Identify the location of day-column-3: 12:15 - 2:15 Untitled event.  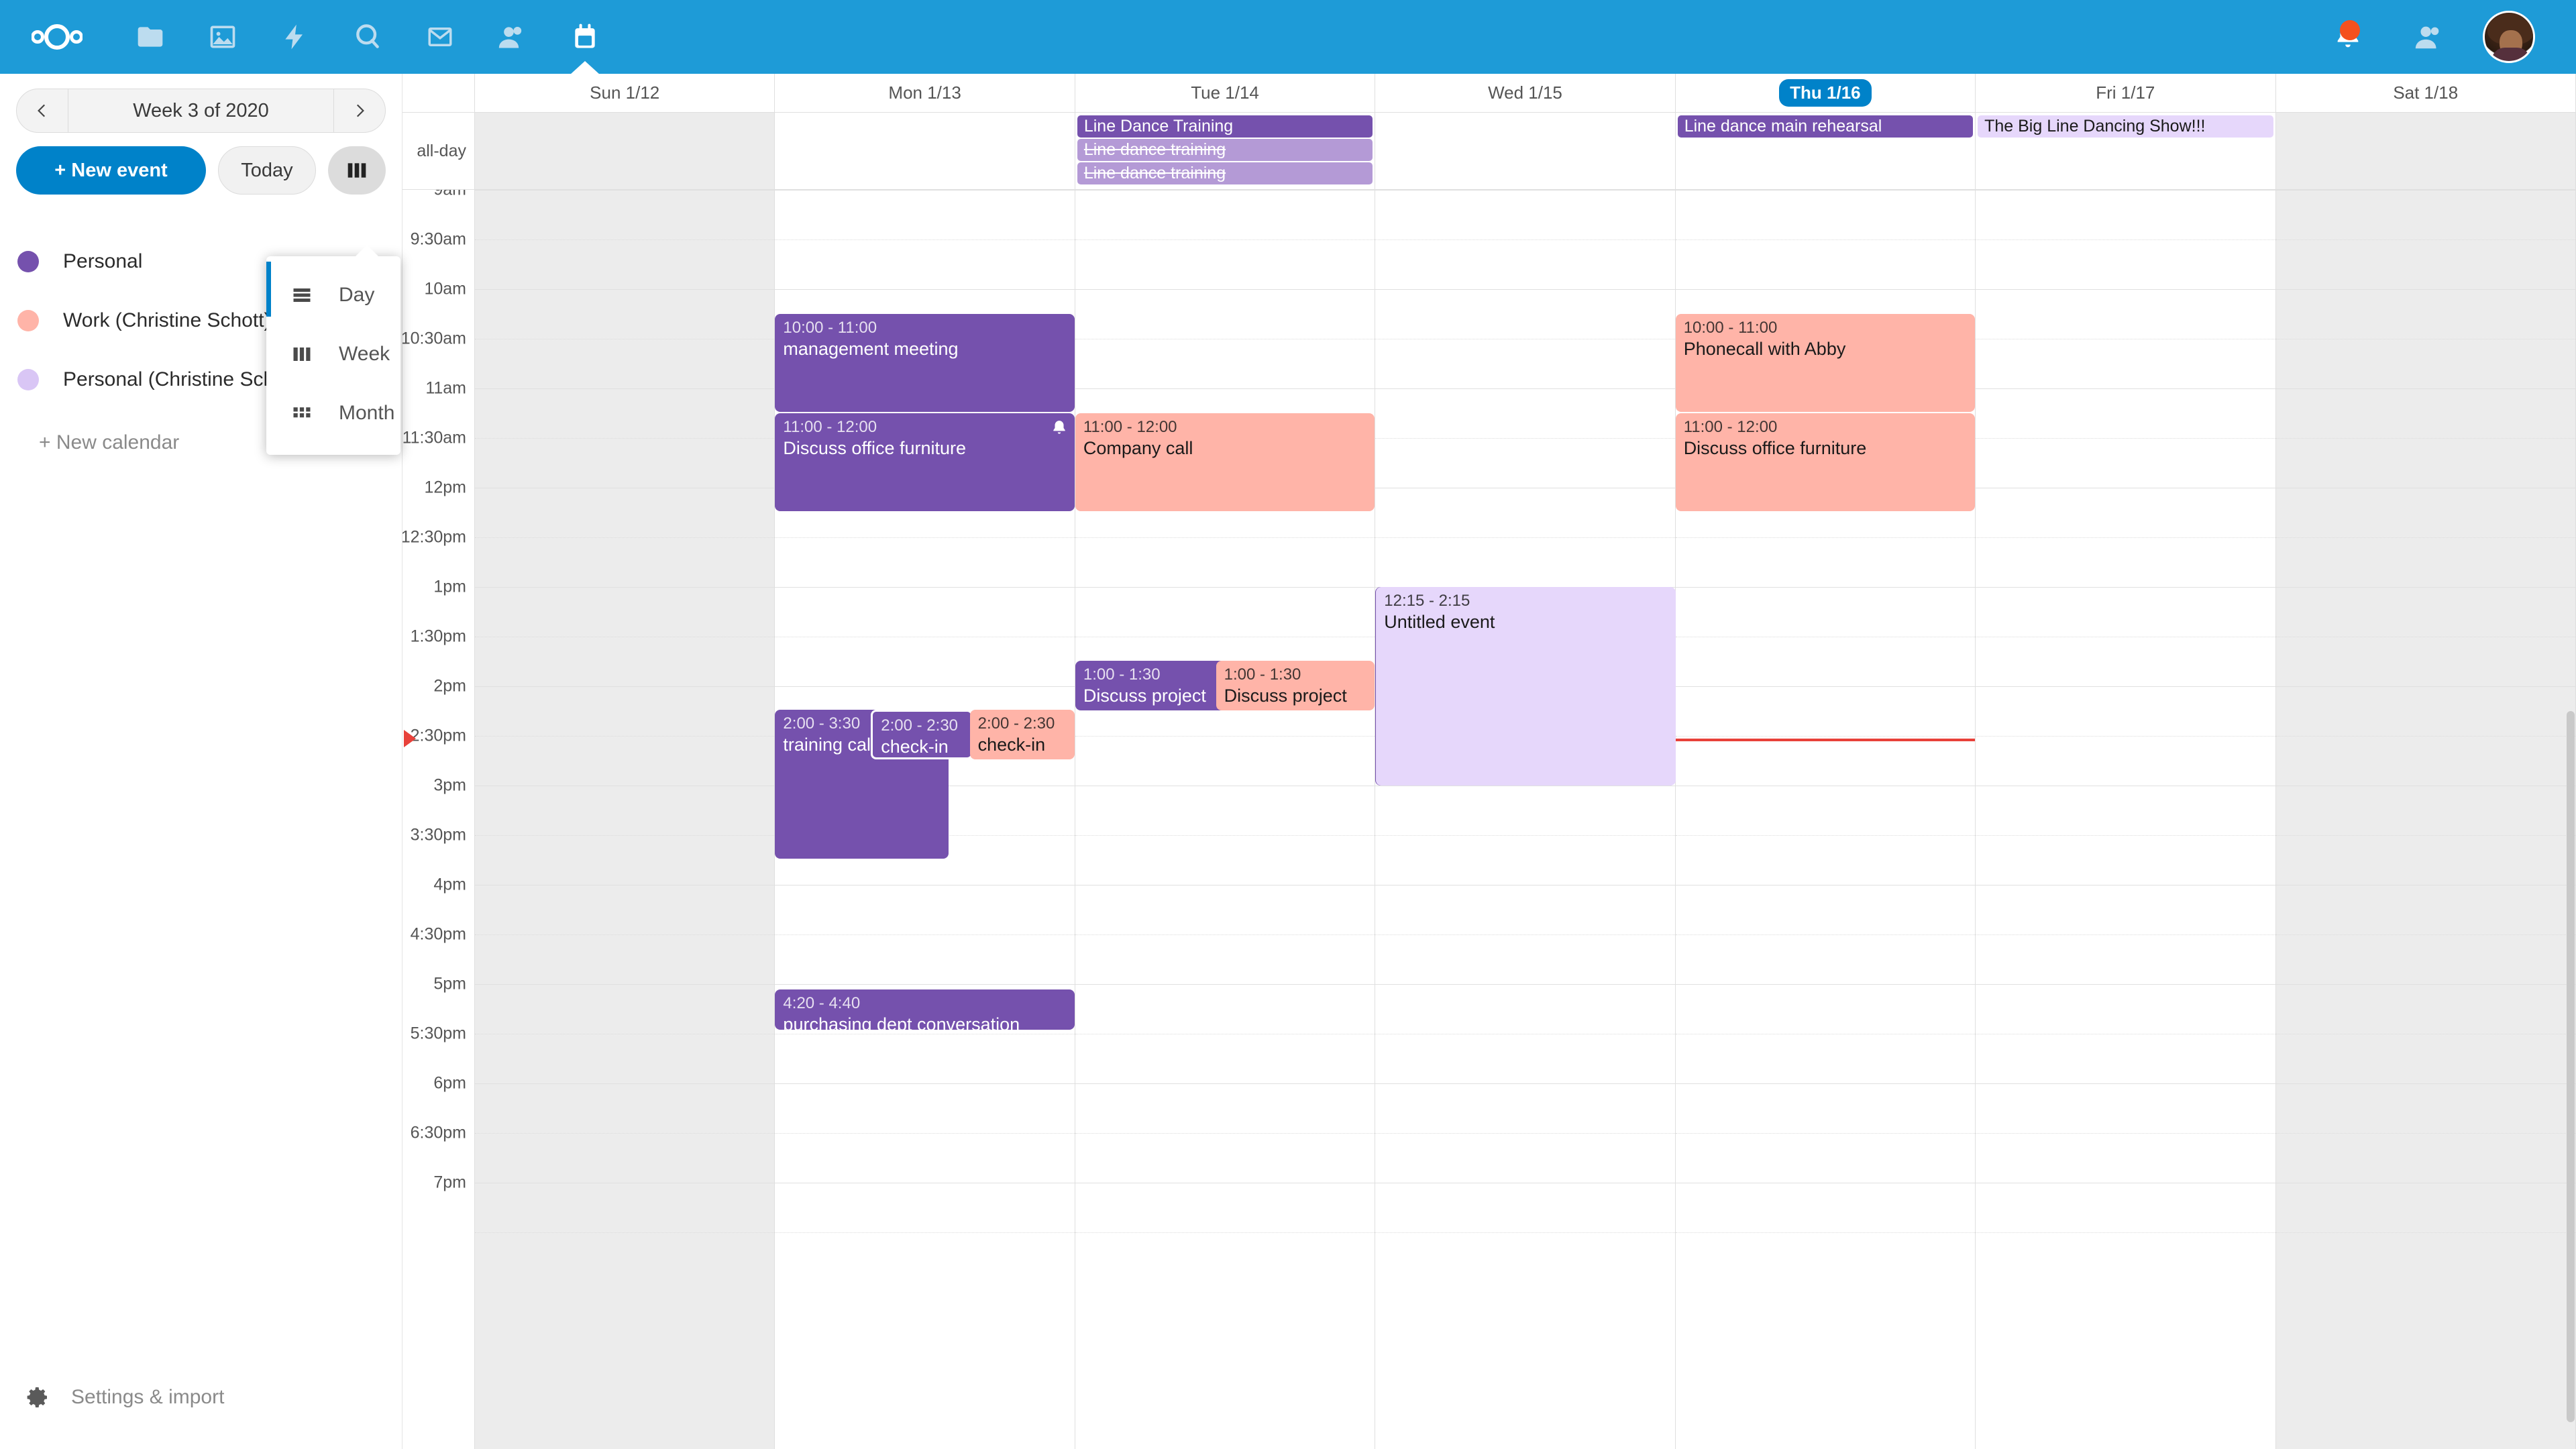
(1525, 819).